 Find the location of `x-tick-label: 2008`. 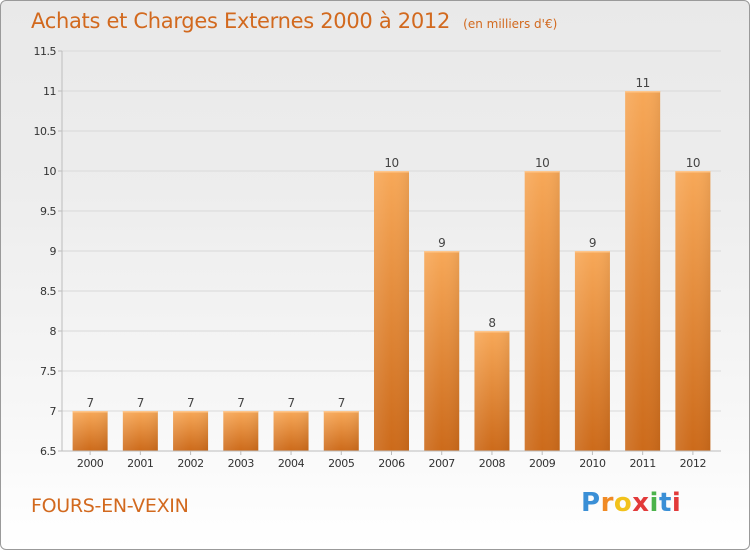

x-tick-label: 2008 is located at coordinates (492, 463).